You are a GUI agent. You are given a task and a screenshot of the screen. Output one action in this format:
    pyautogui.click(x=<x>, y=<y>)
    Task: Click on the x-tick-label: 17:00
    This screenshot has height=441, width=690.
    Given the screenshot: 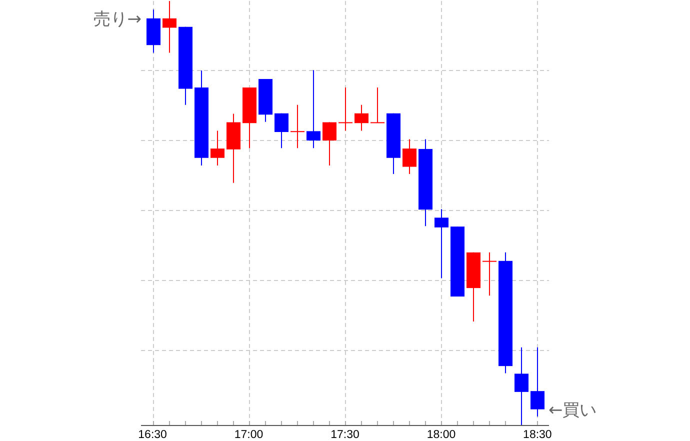 What is the action you would take?
    pyautogui.click(x=249, y=435)
    